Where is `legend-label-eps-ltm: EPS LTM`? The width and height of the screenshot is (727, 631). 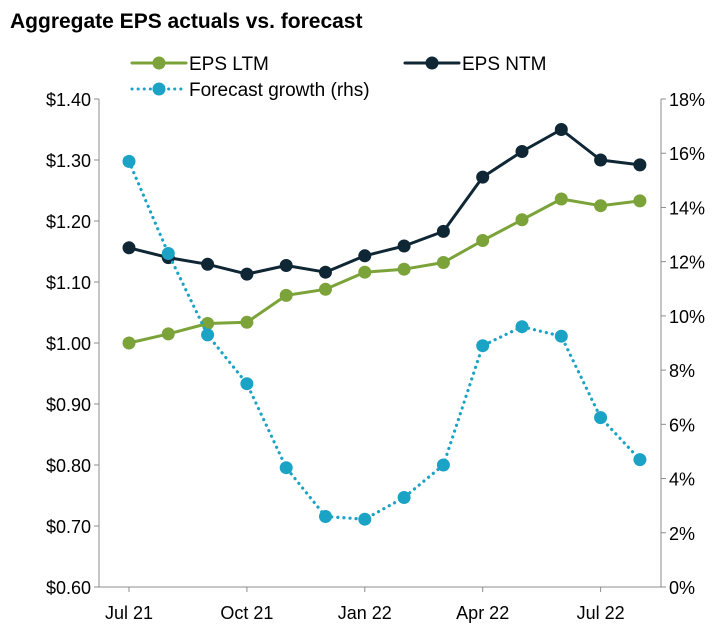
legend-label-eps-ltm: EPS LTM is located at coordinates (229, 64).